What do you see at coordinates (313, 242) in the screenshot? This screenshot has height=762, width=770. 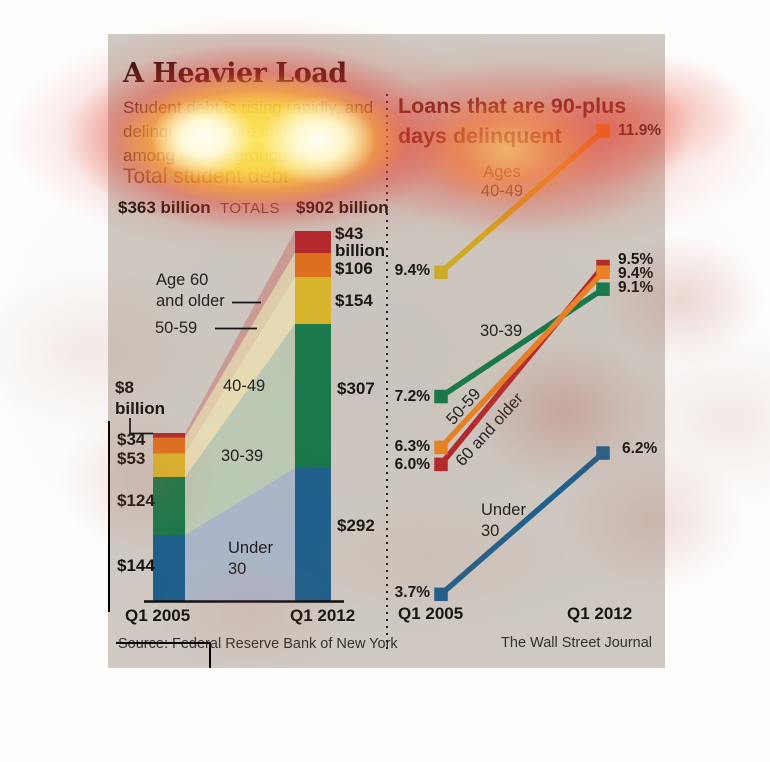 I see `bar-2012-Age 60 and older` at bounding box center [313, 242].